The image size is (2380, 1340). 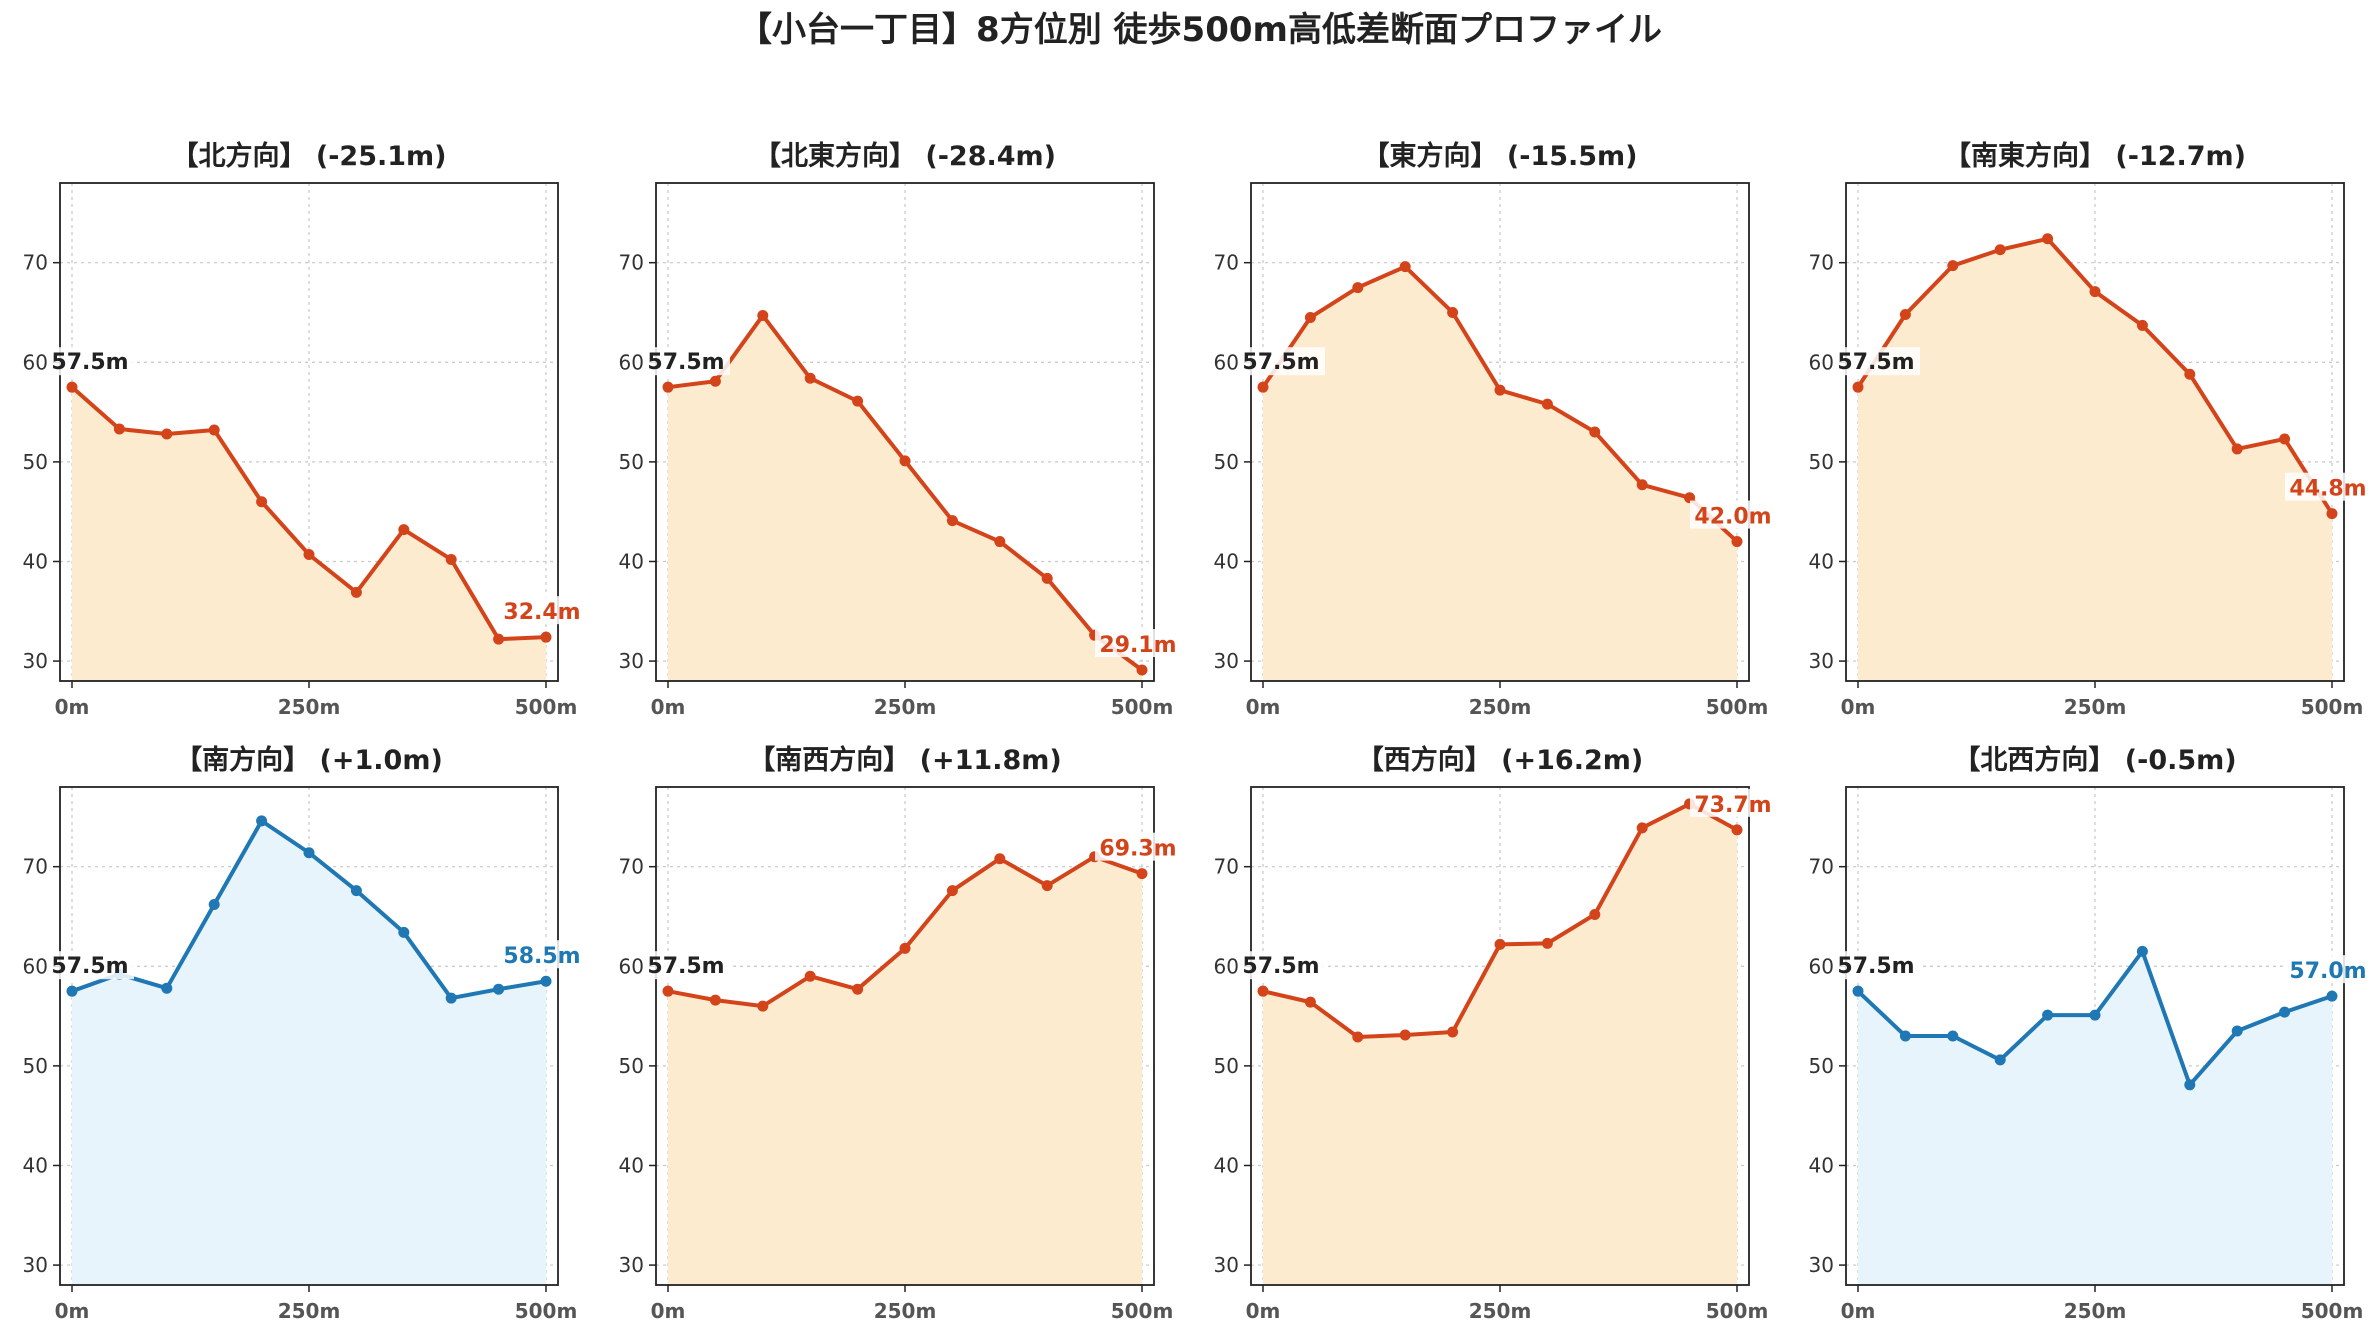 I want to click on panel-title: 【北方向】 (-25.1m), so click(x=308, y=156).